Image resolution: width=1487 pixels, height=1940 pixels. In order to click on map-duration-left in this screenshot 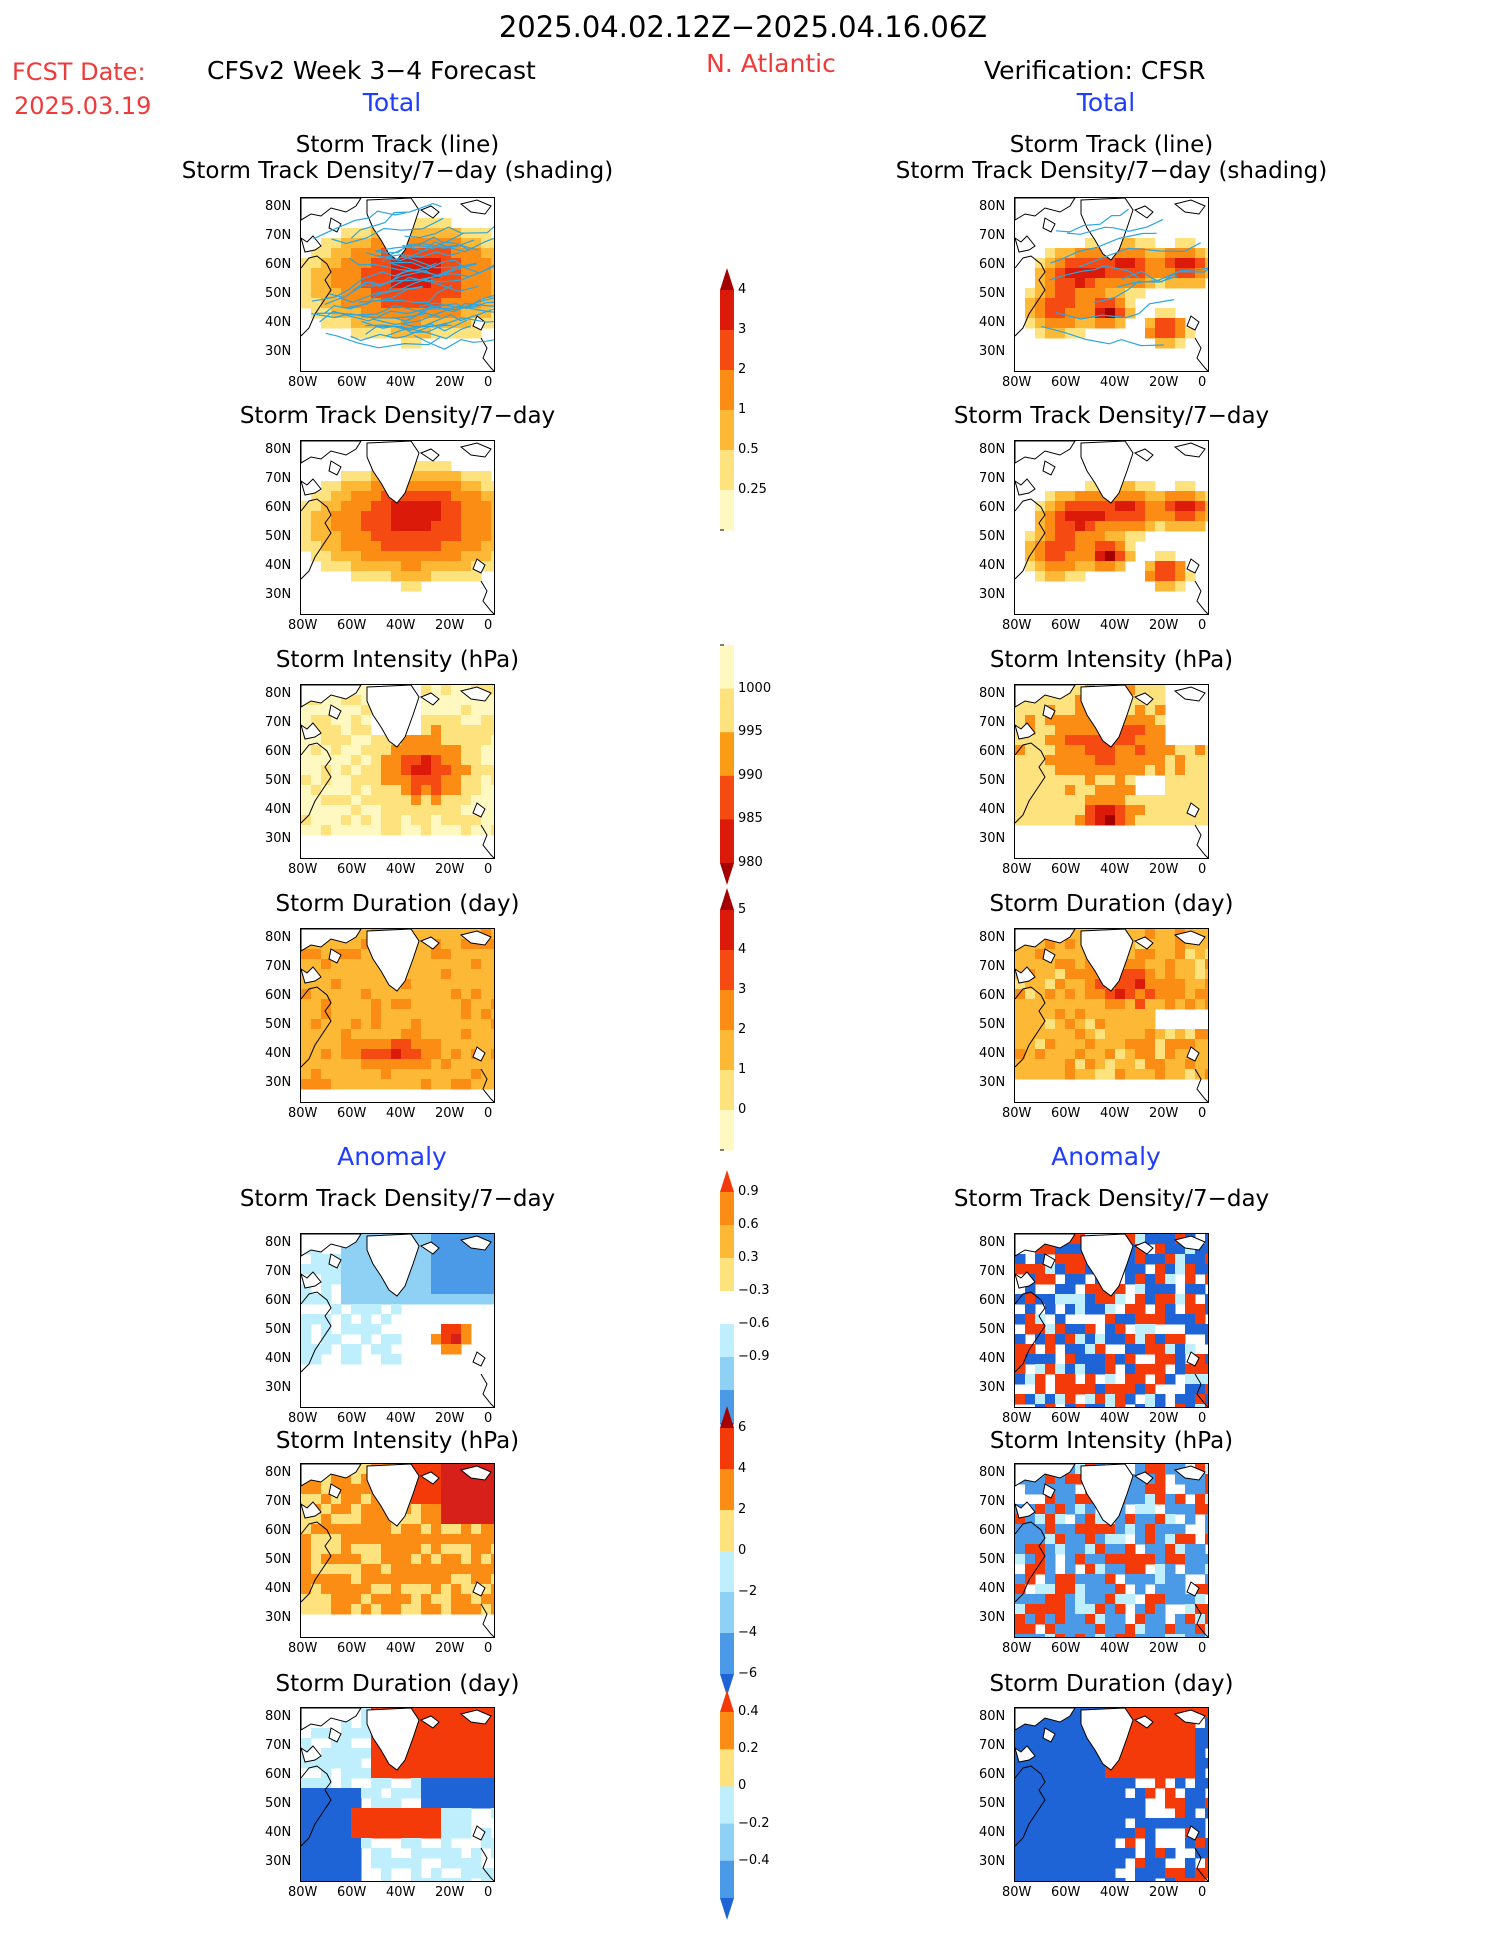, I will do `click(397, 1015)`.